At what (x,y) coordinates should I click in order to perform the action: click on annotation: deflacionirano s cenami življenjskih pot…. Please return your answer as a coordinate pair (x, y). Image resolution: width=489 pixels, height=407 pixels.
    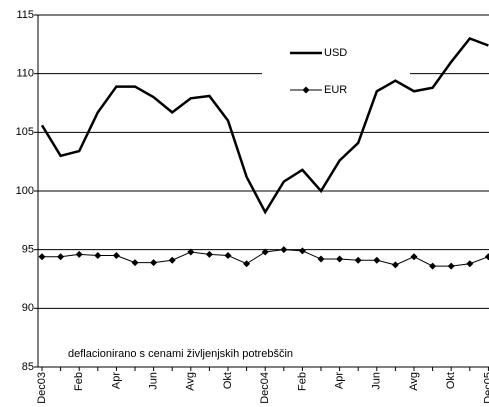
    Looking at the image, I should click on (180, 354).